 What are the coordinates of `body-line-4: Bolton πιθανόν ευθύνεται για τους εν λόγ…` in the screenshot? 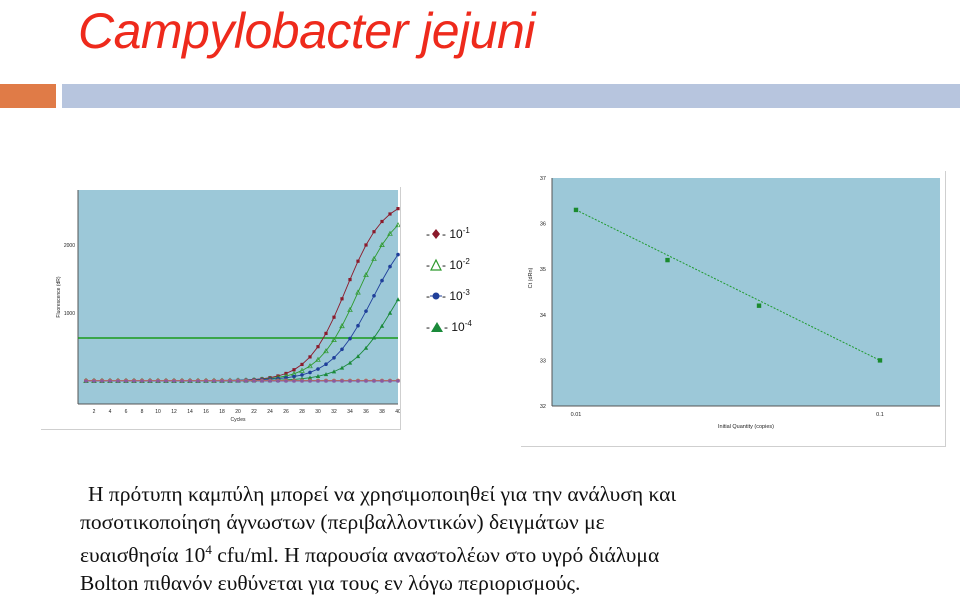 It's located at (517, 583).